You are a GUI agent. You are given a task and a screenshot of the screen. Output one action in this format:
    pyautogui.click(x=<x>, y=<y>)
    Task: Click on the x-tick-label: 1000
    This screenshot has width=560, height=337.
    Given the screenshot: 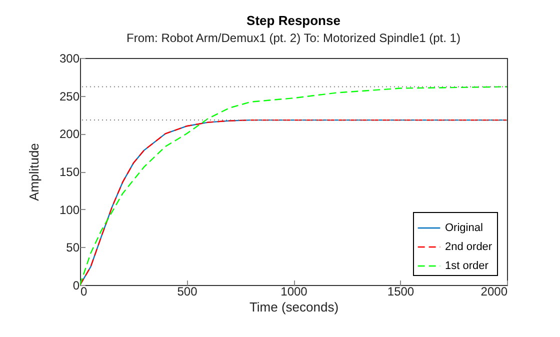 What is the action you would take?
    pyautogui.click(x=294, y=291)
    